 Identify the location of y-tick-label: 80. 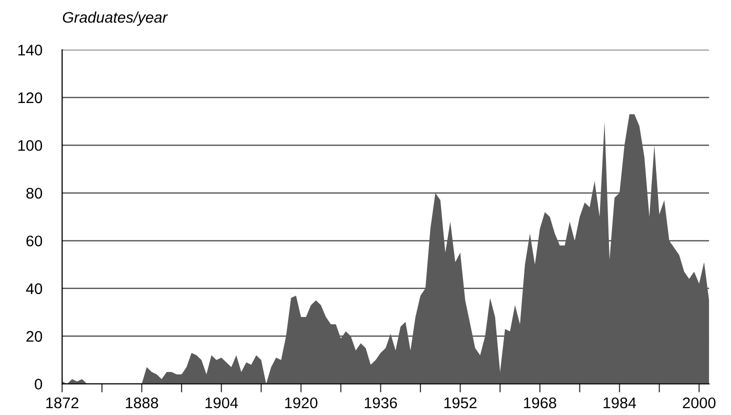
(34, 193).